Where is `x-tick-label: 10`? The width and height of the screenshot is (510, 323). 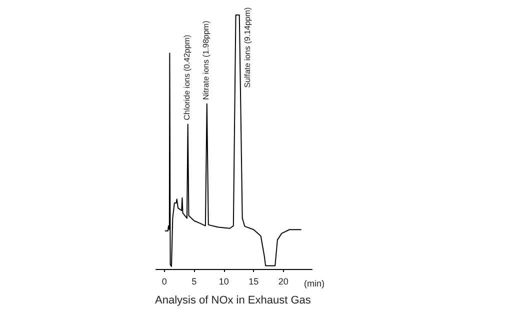 x-tick-label: 10 is located at coordinates (223, 281).